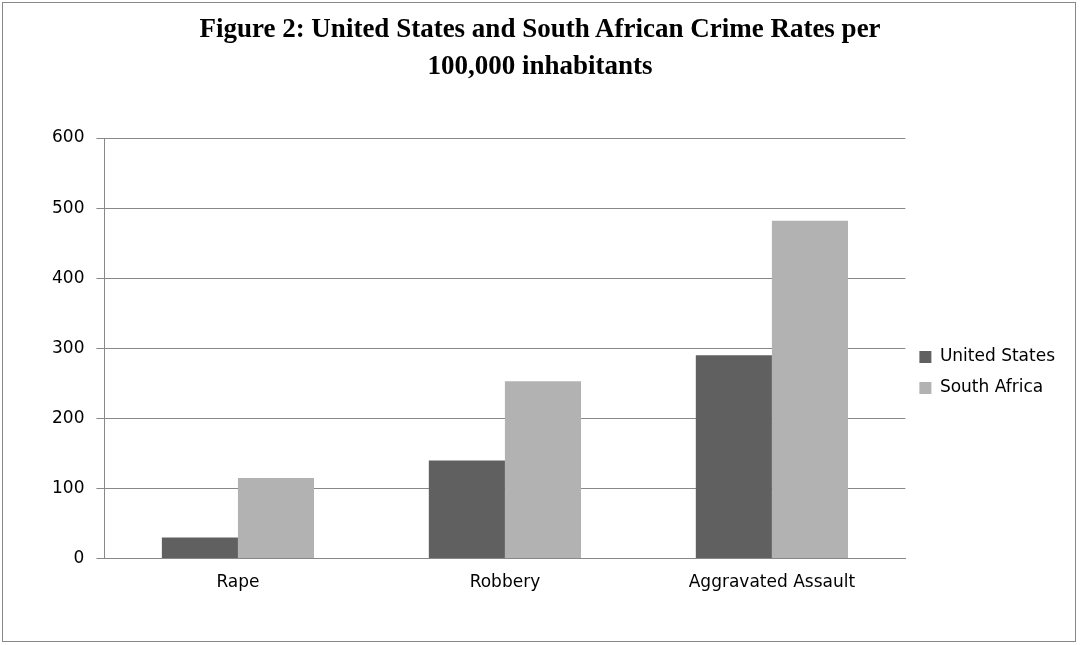 The width and height of the screenshot is (1080, 645). What do you see at coordinates (772, 581) in the screenshot?
I see `x-tick-label: Aggravated Assault` at bounding box center [772, 581].